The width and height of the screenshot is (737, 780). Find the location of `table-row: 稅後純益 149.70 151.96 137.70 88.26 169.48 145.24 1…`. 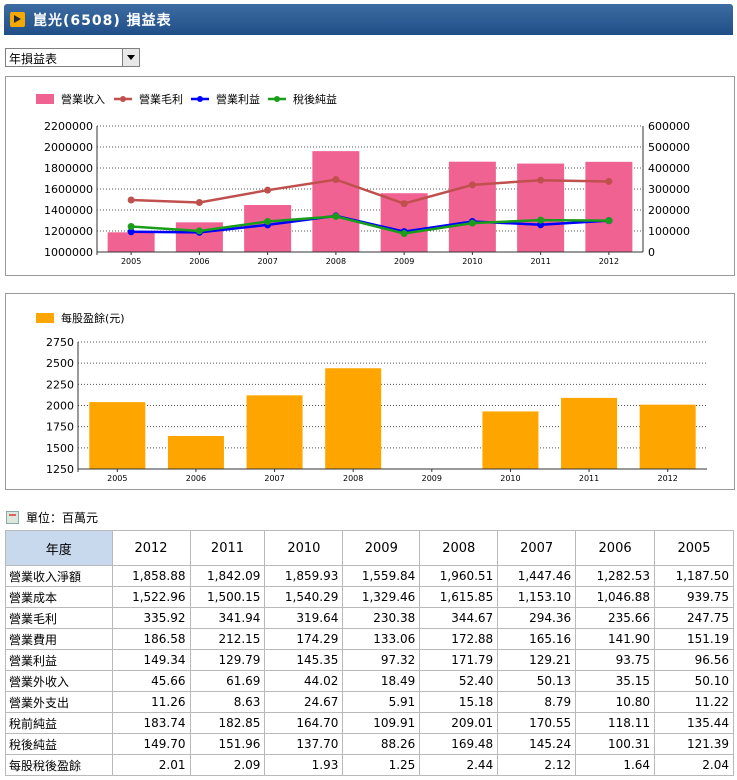

table-row: 稅後純益 149.70 151.96 137.70 88.26 169.48 145.24 1… is located at coordinates (369, 744).